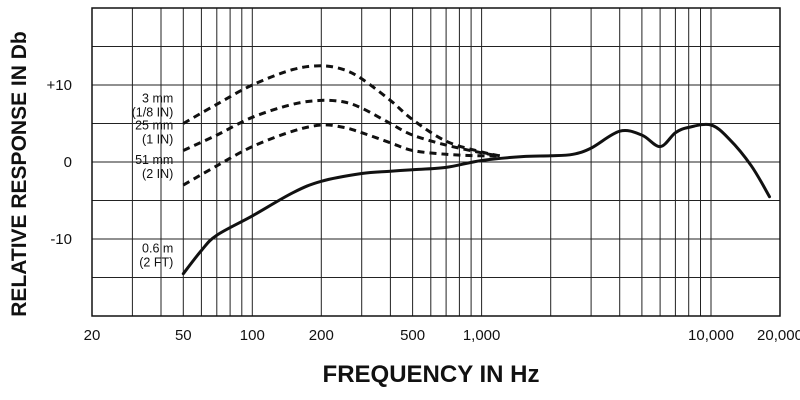 The width and height of the screenshot is (800, 400). Describe the element at coordinates (154, 160) in the screenshot. I see `series-annotation-line: 51 mm` at that location.